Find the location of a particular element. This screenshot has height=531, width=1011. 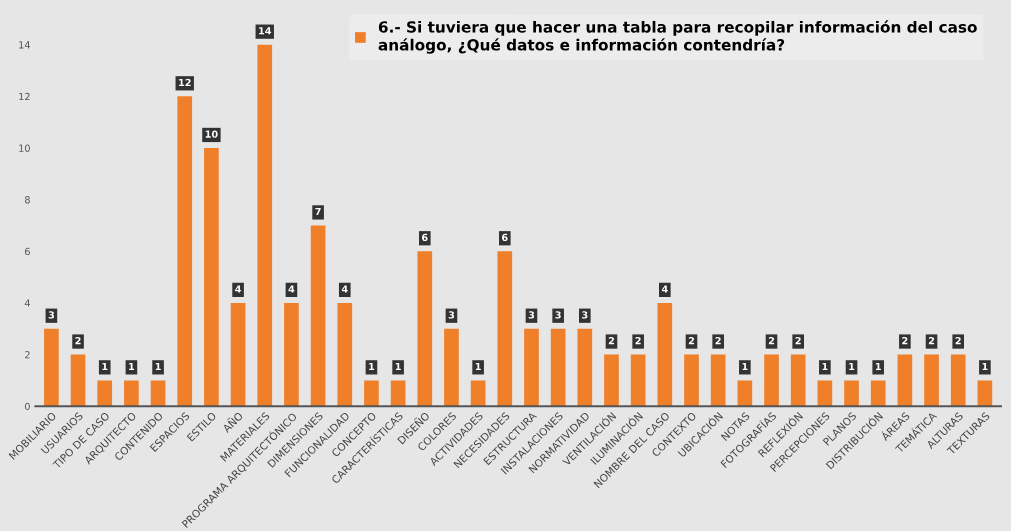

y-tick-label: 2 is located at coordinates (27, 355).